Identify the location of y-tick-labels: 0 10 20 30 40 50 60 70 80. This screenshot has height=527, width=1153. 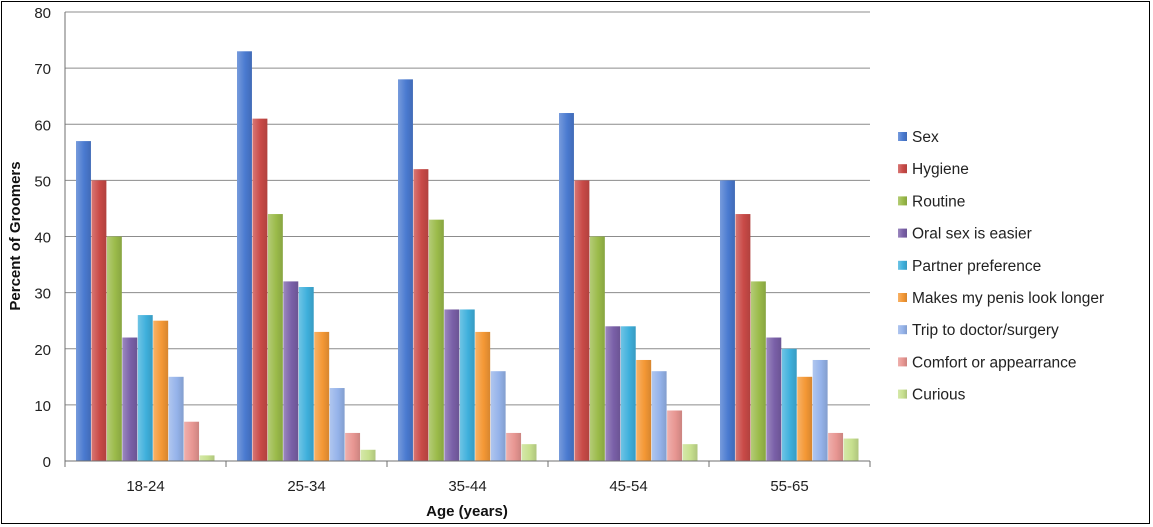
(42, 238).